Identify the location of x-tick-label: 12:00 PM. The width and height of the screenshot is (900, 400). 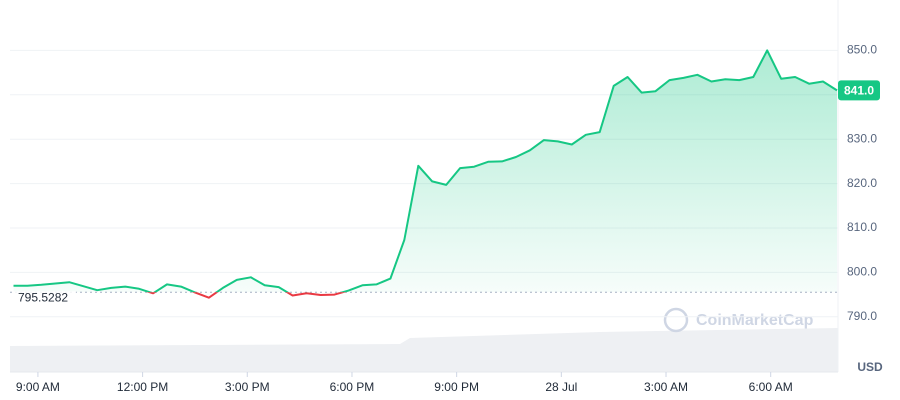
(142, 387).